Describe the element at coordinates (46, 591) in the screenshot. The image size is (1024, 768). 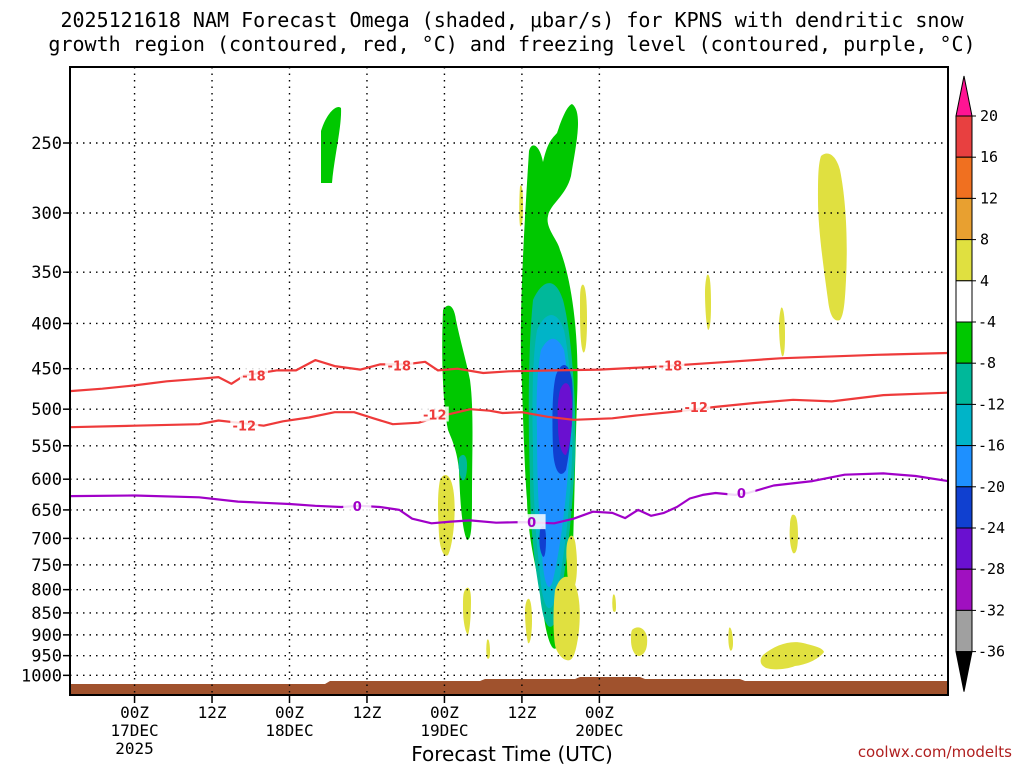
I see `y-tick-label-800: 800` at that location.